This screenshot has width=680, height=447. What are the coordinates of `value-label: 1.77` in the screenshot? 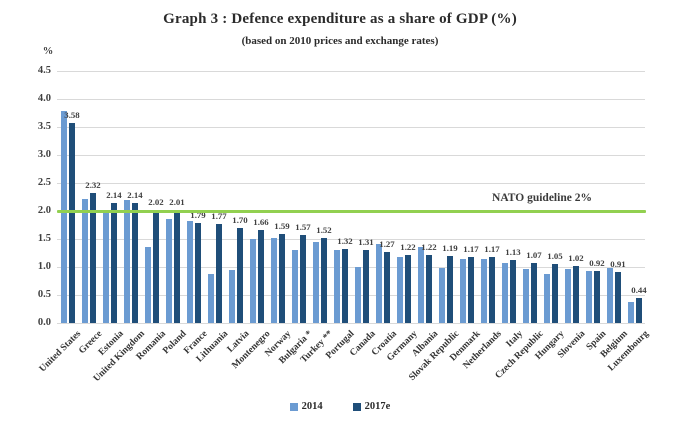 It's located at (219, 216).